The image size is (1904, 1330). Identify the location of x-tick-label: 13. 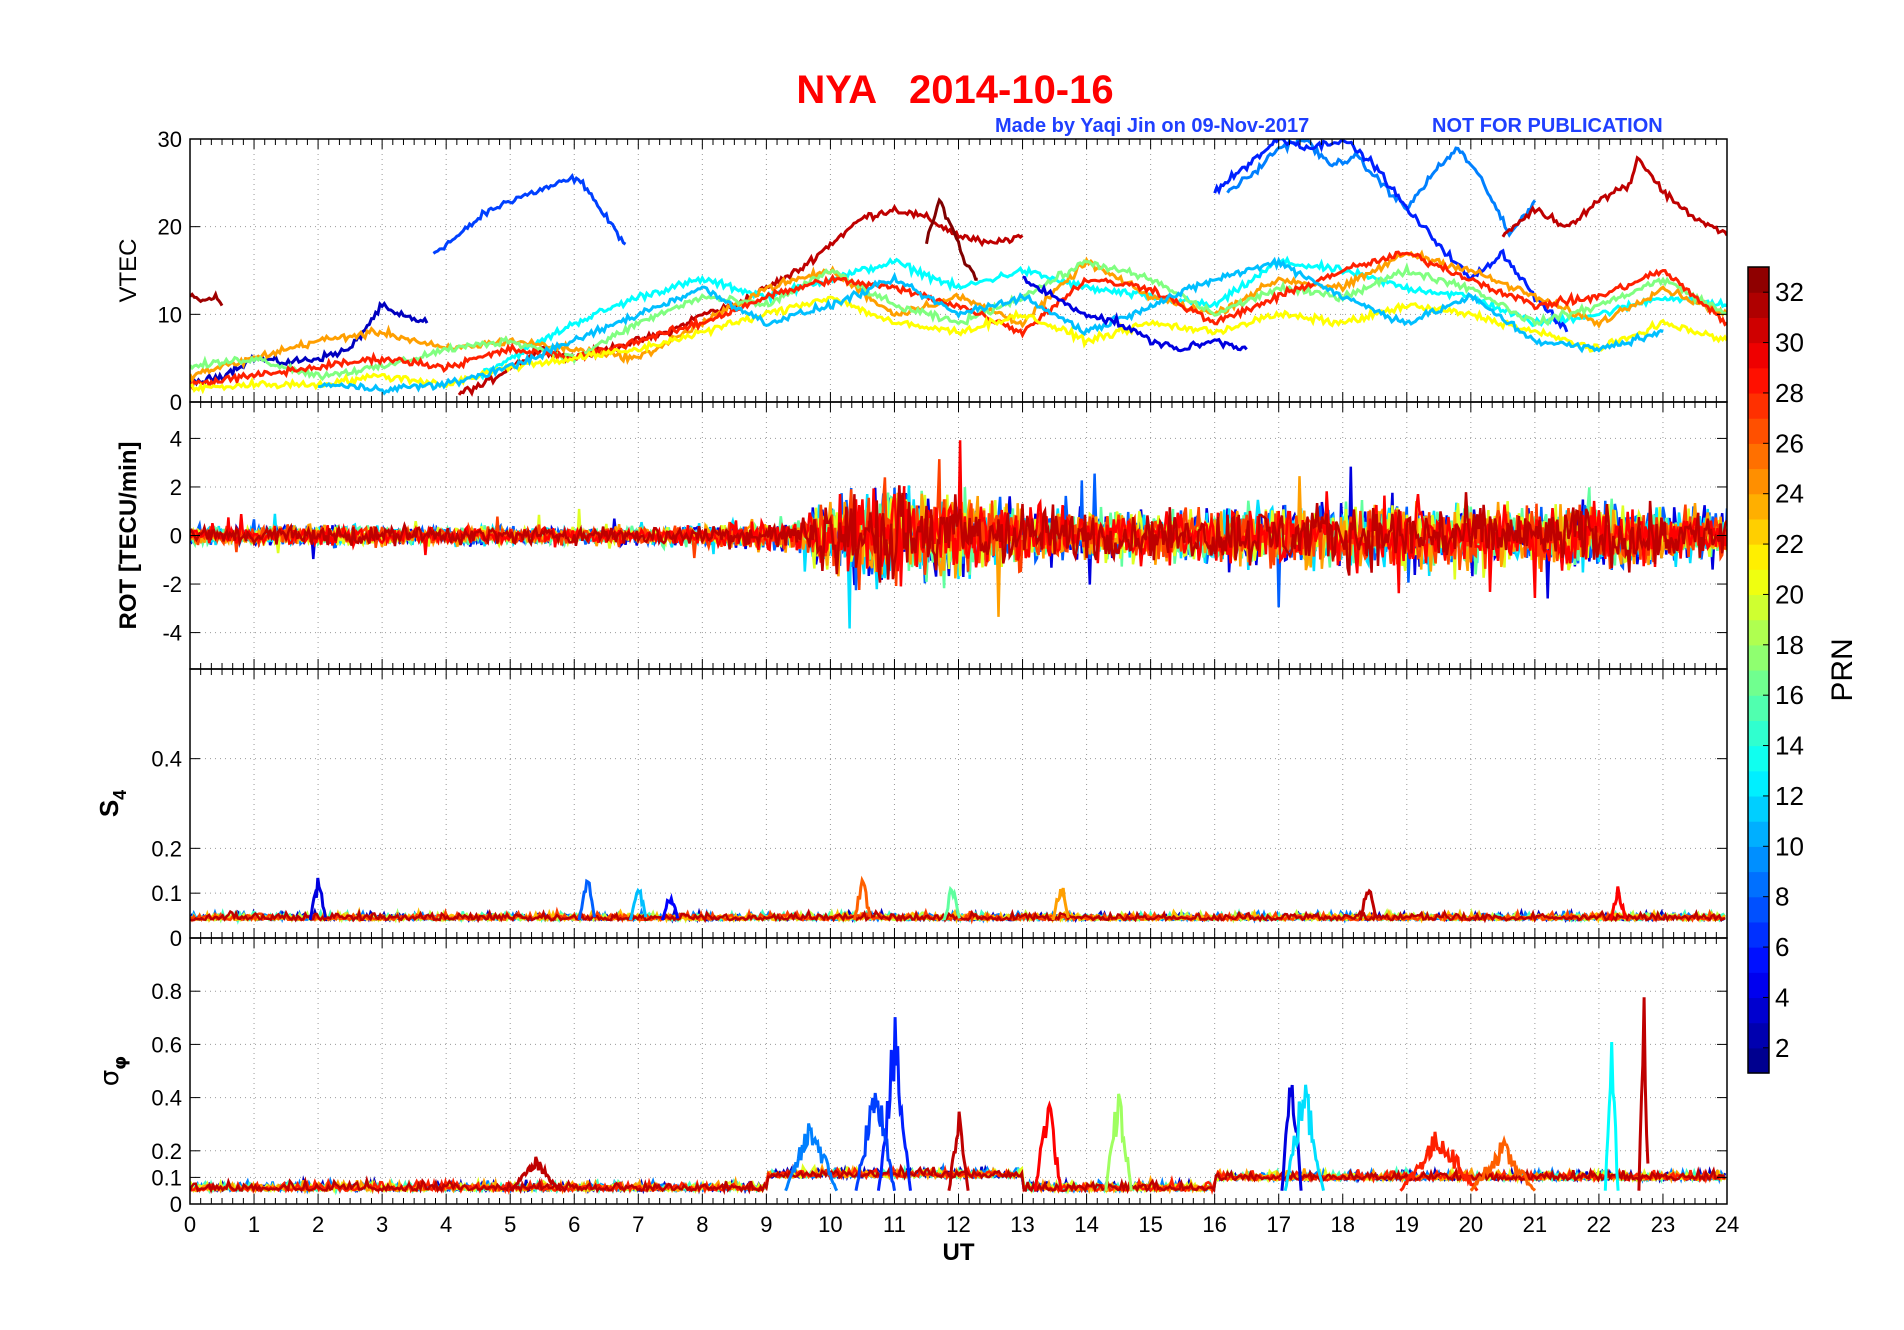
(1022, 1224).